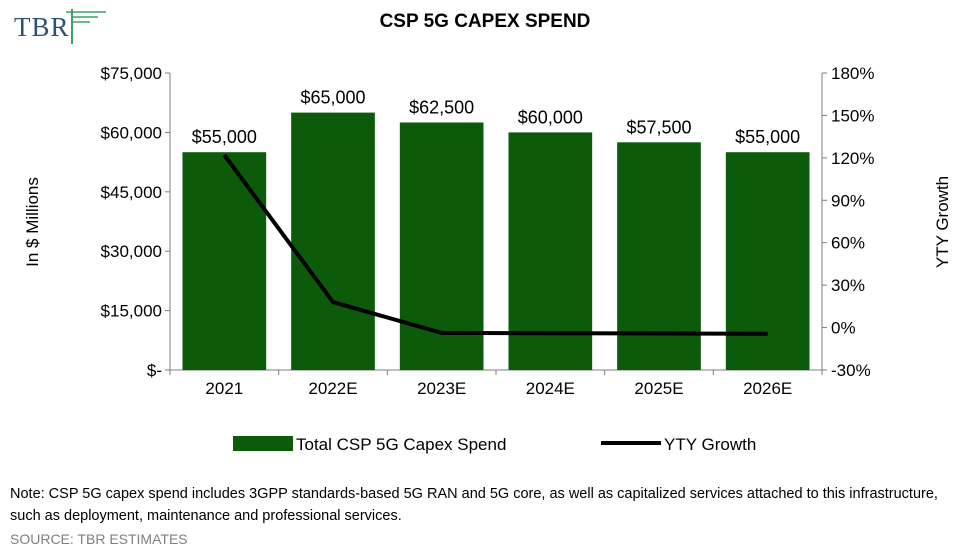  Describe the element at coordinates (224, 388) in the screenshot. I see `x-tick-label: 2021` at that location.